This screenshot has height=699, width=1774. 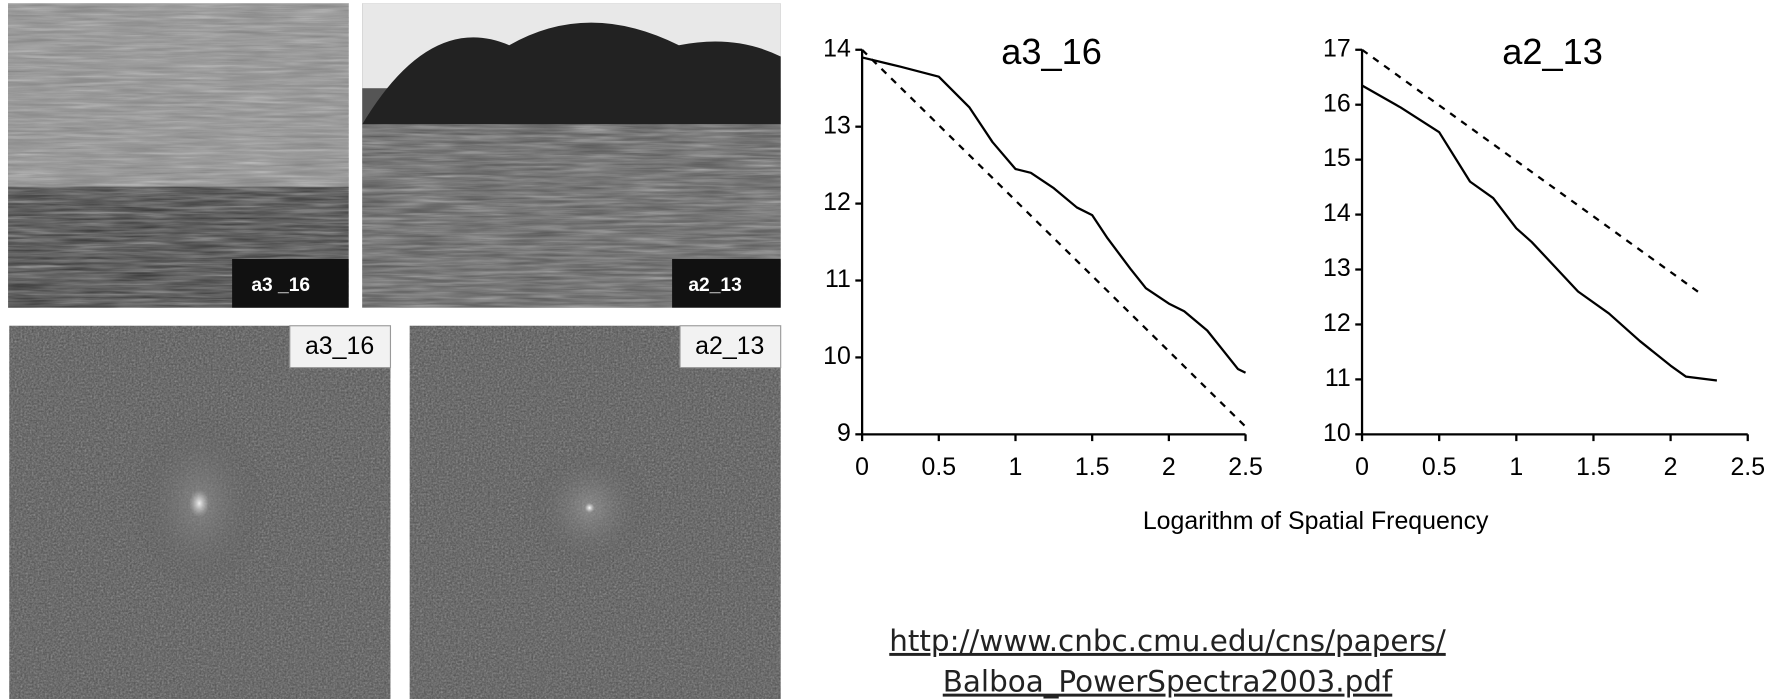 I want to click on photo-river: a3 _16, so click(x=178, y=155).